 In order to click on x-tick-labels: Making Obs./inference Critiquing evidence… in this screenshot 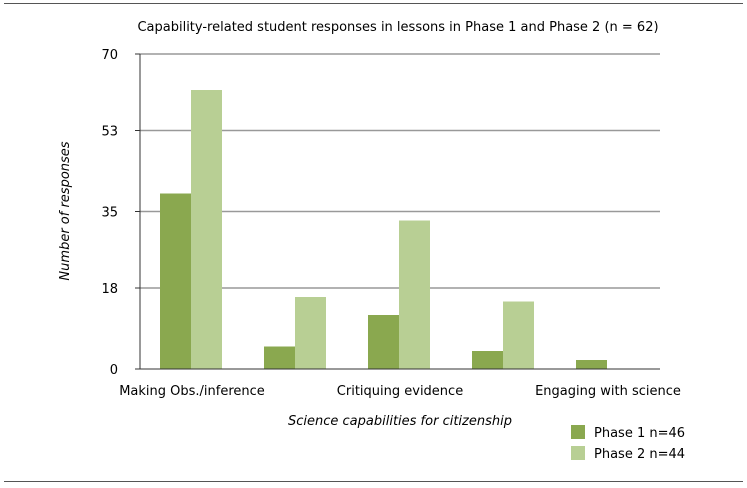, I will do `click(400, 391)`.